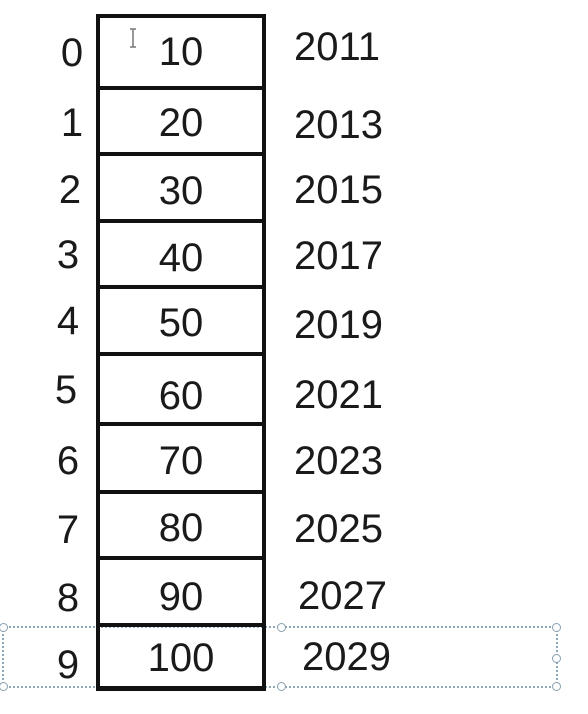 This screenshot has height=714, width=588. What do you see at coordinates (72, 123) in the screenshot?
I see `index-label: 1` at bounding box center [72, 123].